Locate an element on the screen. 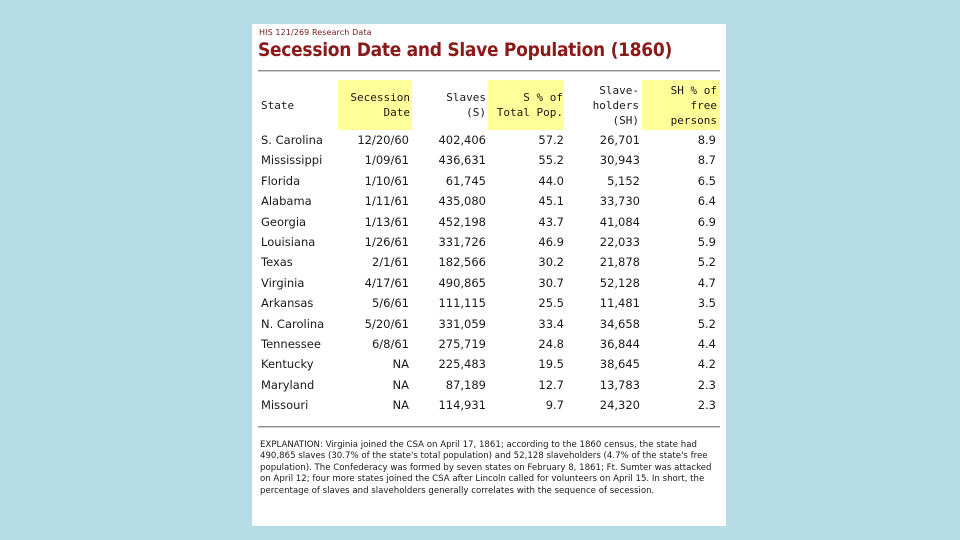  cell-pct: 25.5 is located at coordinates (551, 303).